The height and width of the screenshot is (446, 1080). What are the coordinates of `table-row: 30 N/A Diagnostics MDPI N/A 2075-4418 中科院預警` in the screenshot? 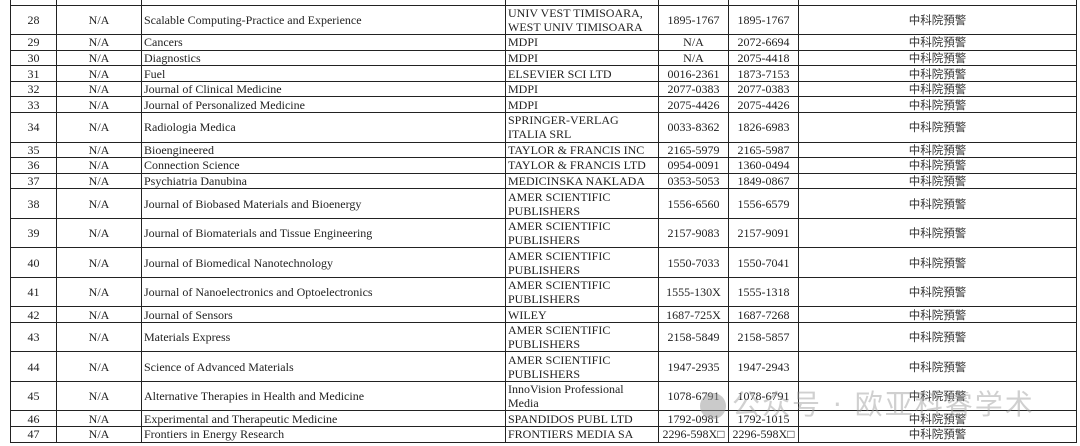 It's located at (543, 58).